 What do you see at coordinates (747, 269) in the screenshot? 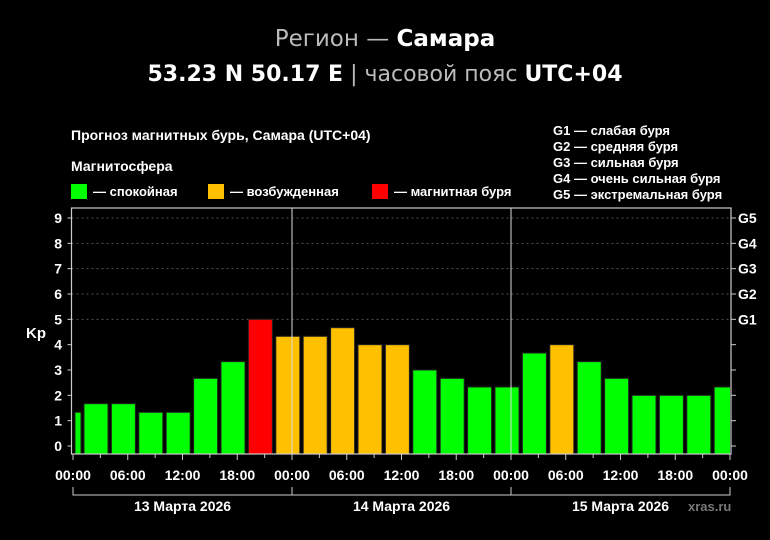
I see `g-level-label: G3` at bounding box center [747, 269].